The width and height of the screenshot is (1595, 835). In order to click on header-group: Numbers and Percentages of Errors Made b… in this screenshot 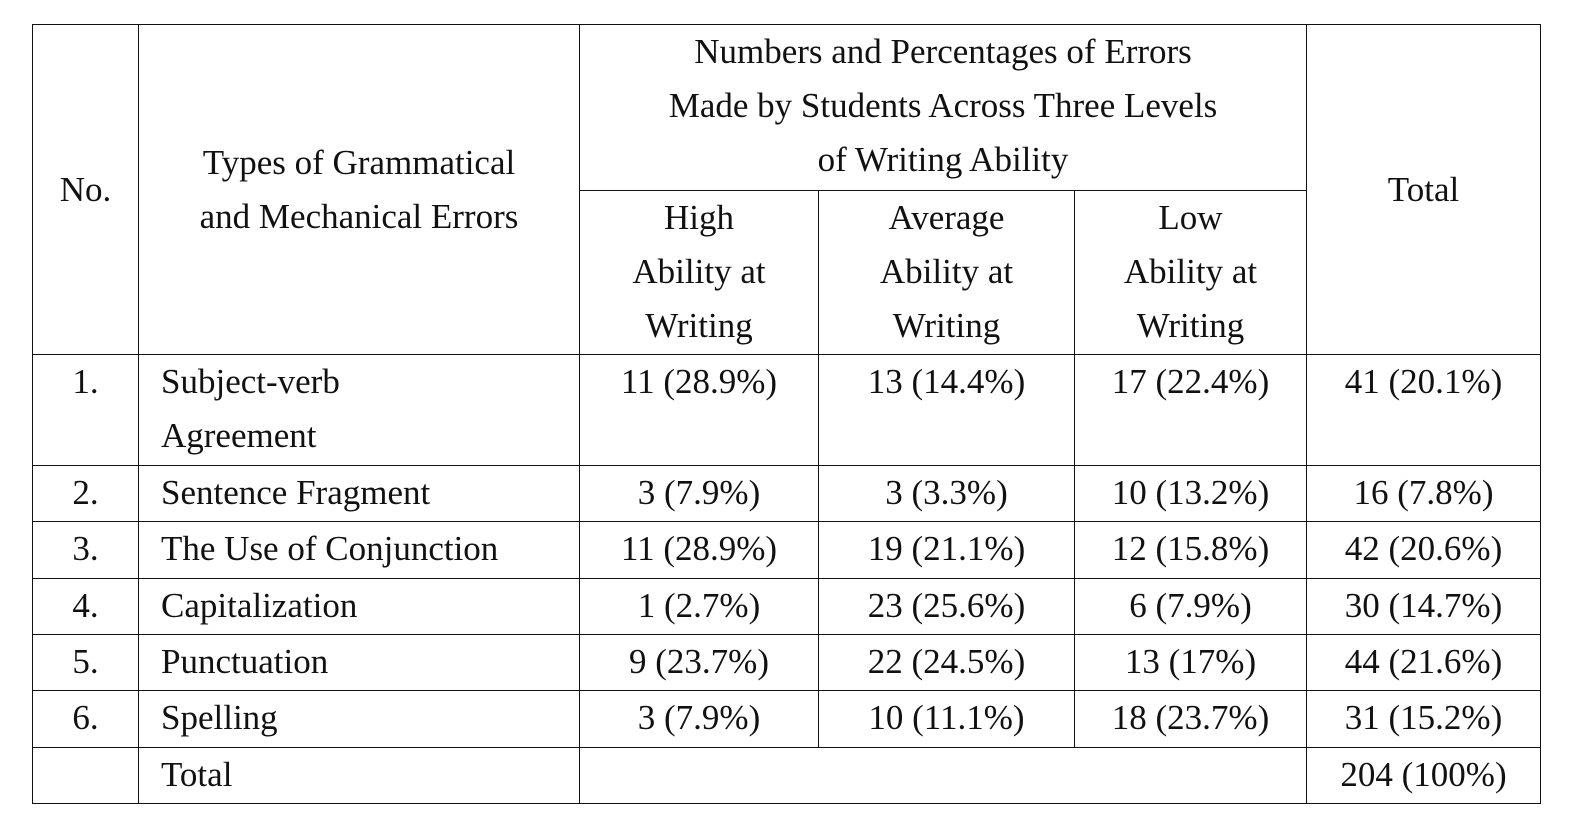, I will do `click(943, 107)`.